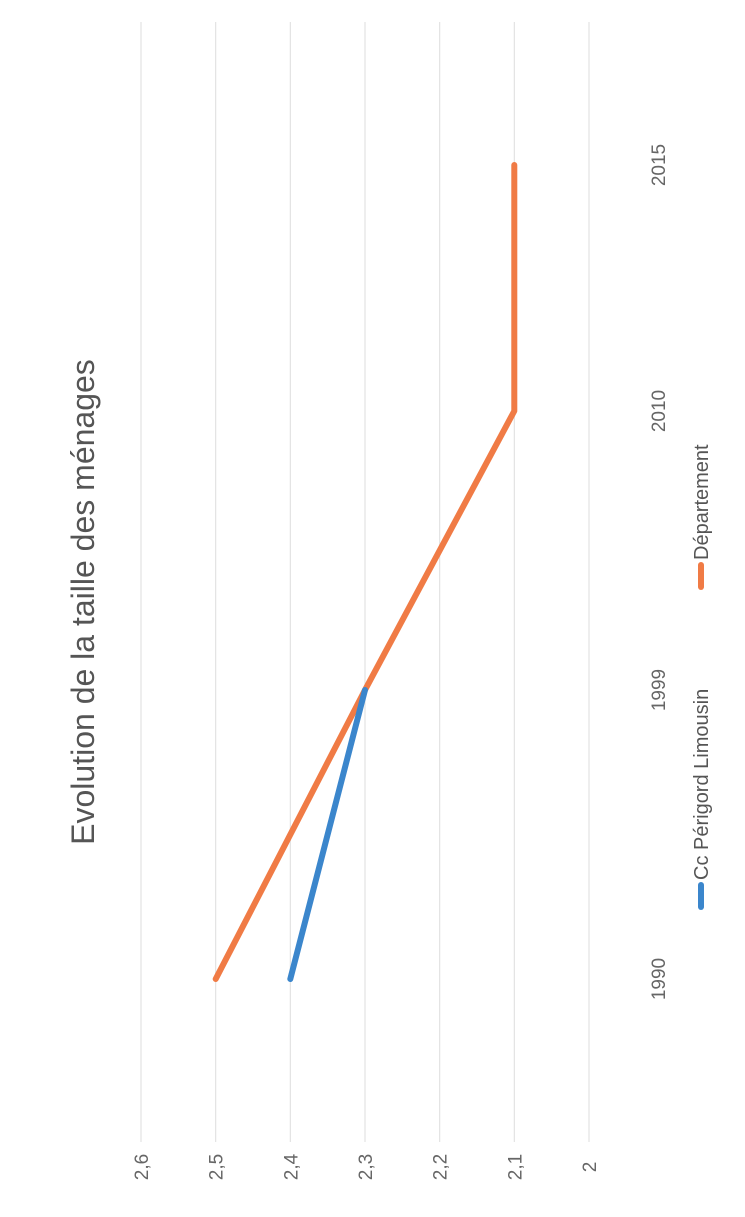 This screenshot has width=745, height=1217. What do you see at coordinates (83, 602) in the screenshot?
I see `chart-title: Evolution de la taille des ménages` at bounding box center [83, 602].